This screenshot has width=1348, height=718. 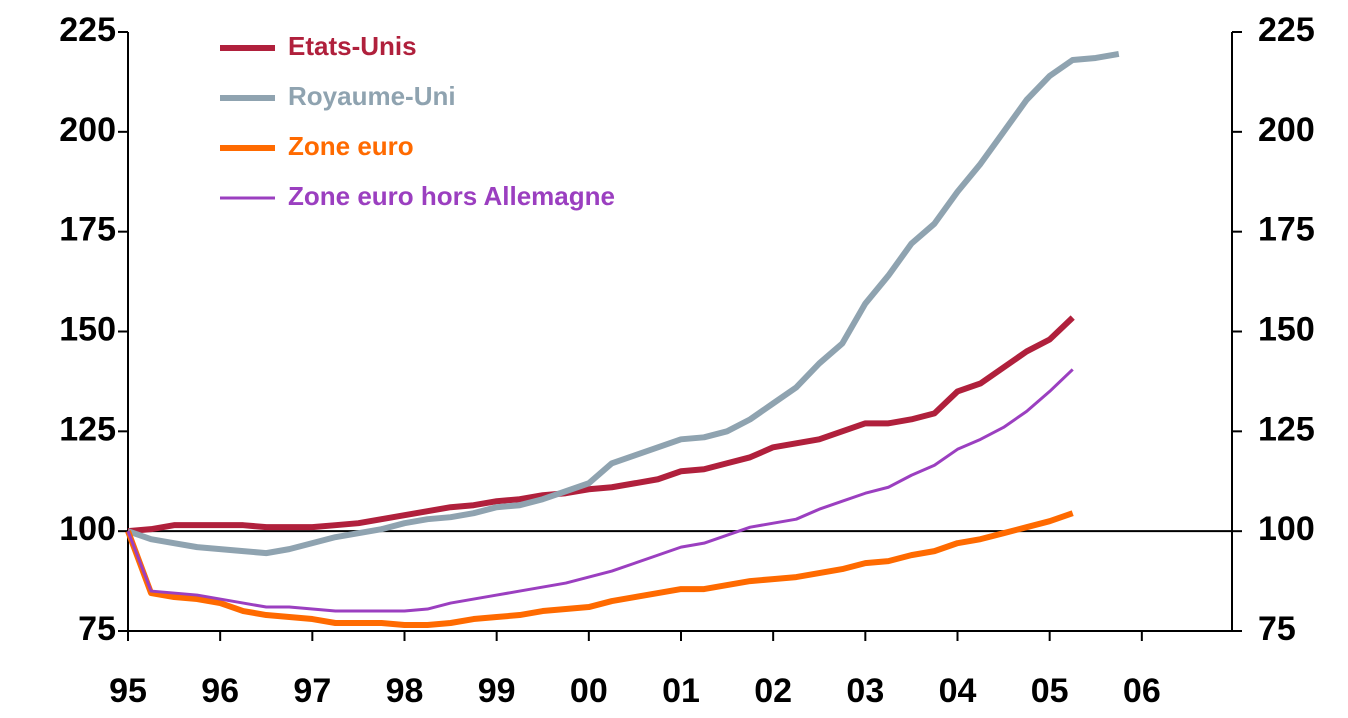 What do you see at coordinates (87, 30) in the screenshot?
I see `y-tick-label: 225` at bounding box center [87, 30].